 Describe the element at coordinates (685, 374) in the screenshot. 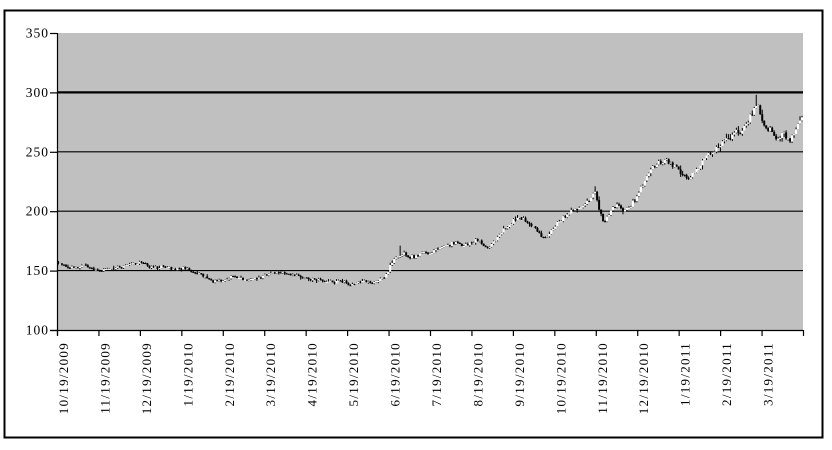

I see `x-axis-label: 1/19/2011` at that location.